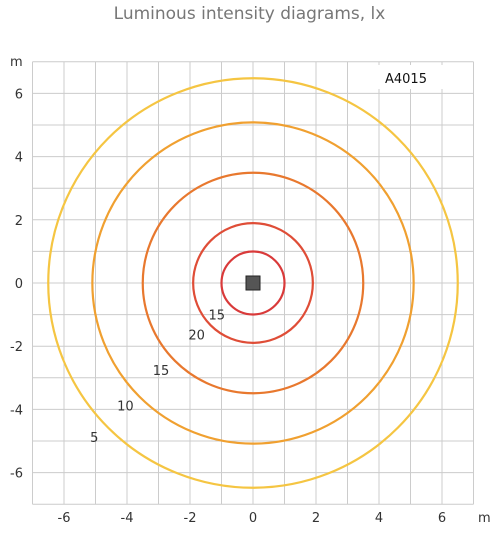 The image size is (499, 534). I want to click on x-unit-label: m, so click(484, 518).